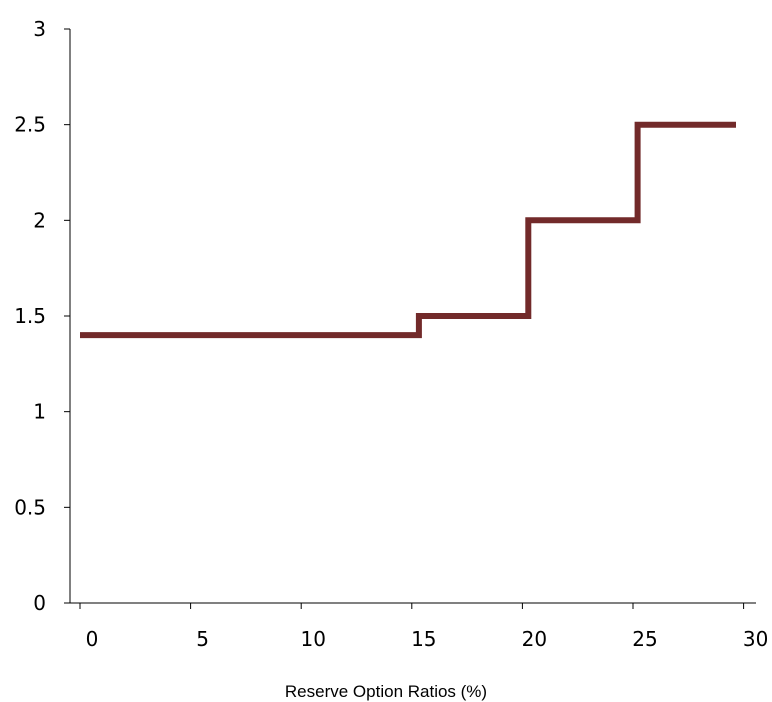 This screenshot has width=772, height=702. Describe the element at coordinates (386, 691) in the screenshot. I see `x-axis-title: Reserve Option Ratios (%)` at that location.